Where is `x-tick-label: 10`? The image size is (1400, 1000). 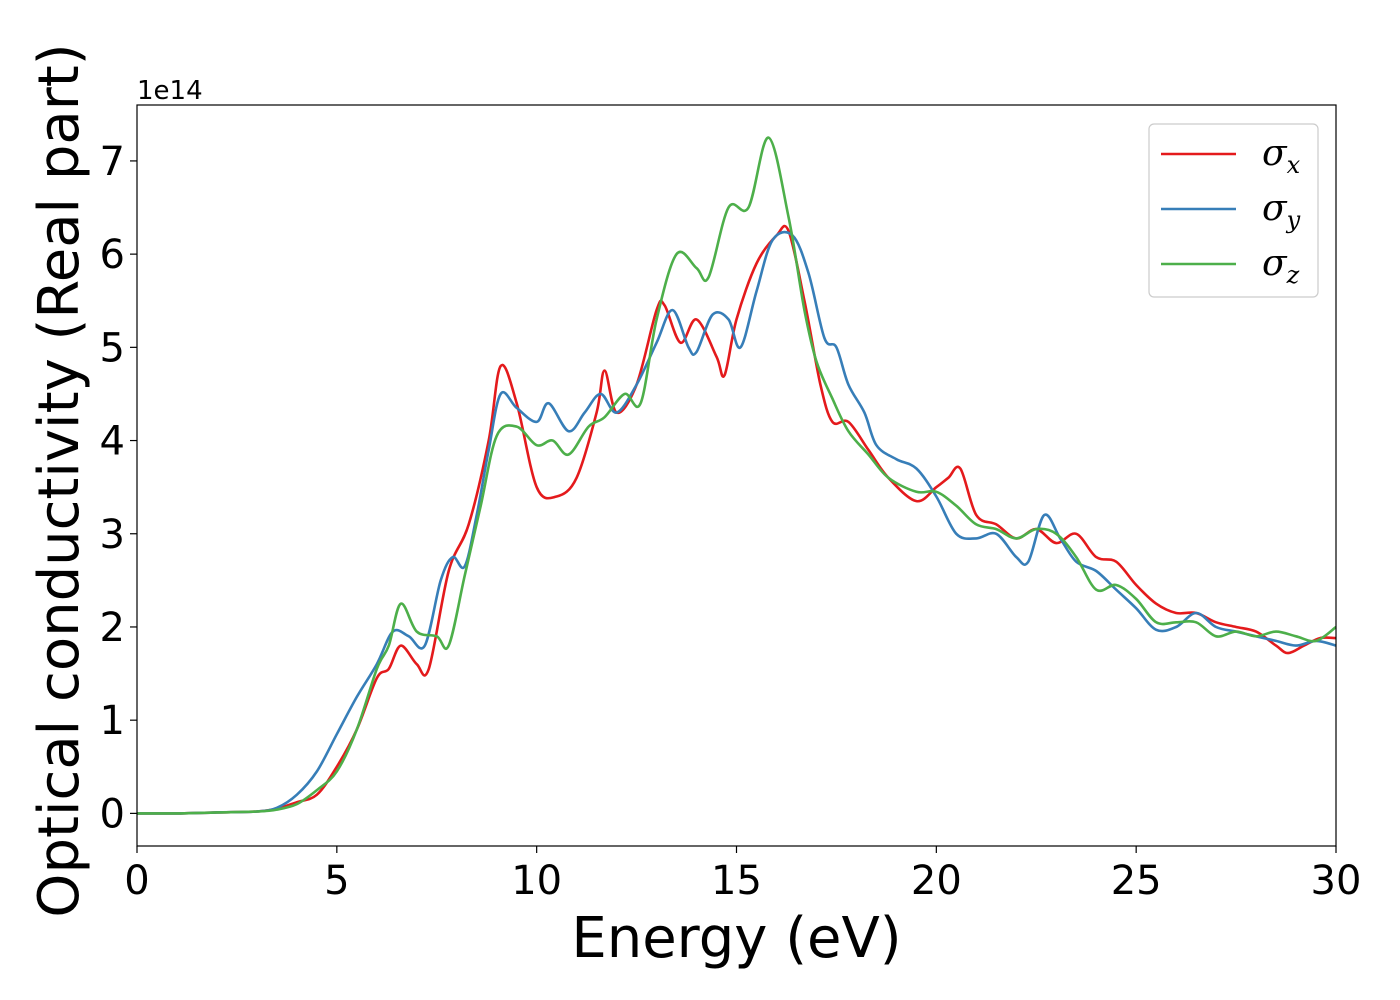
x-tick-label: 10 is located at coordinates (536, 881).